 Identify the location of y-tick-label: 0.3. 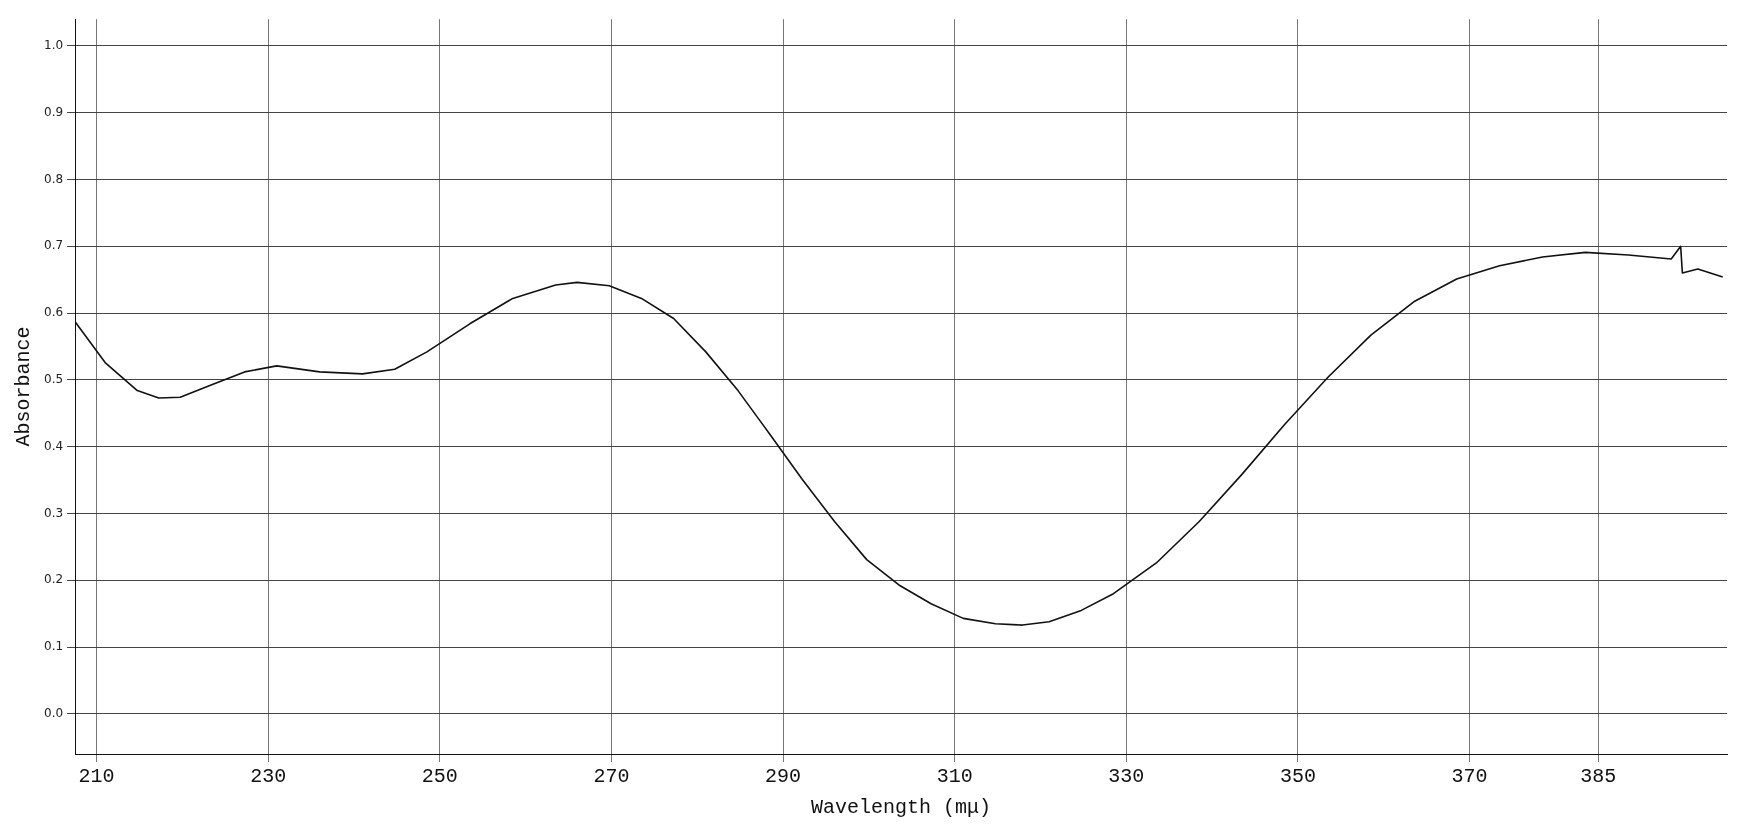
(53, 512).